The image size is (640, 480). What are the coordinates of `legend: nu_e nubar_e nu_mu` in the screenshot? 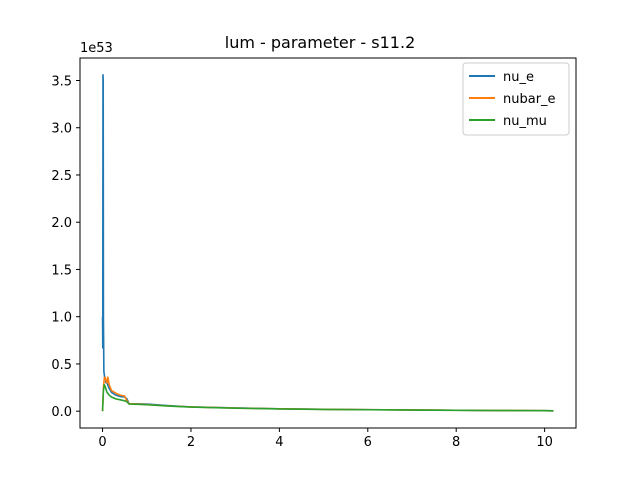 It's located at (516, 99).